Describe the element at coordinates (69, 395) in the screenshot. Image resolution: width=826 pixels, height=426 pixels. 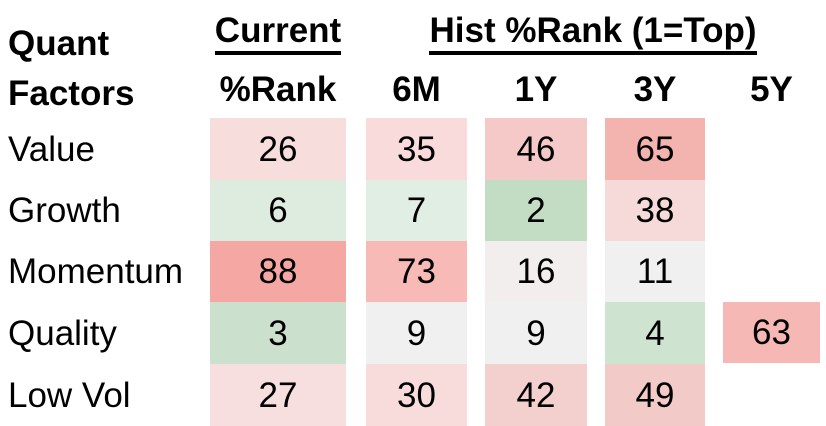
I see `row-label-lowvol: Low Vol` at that location.